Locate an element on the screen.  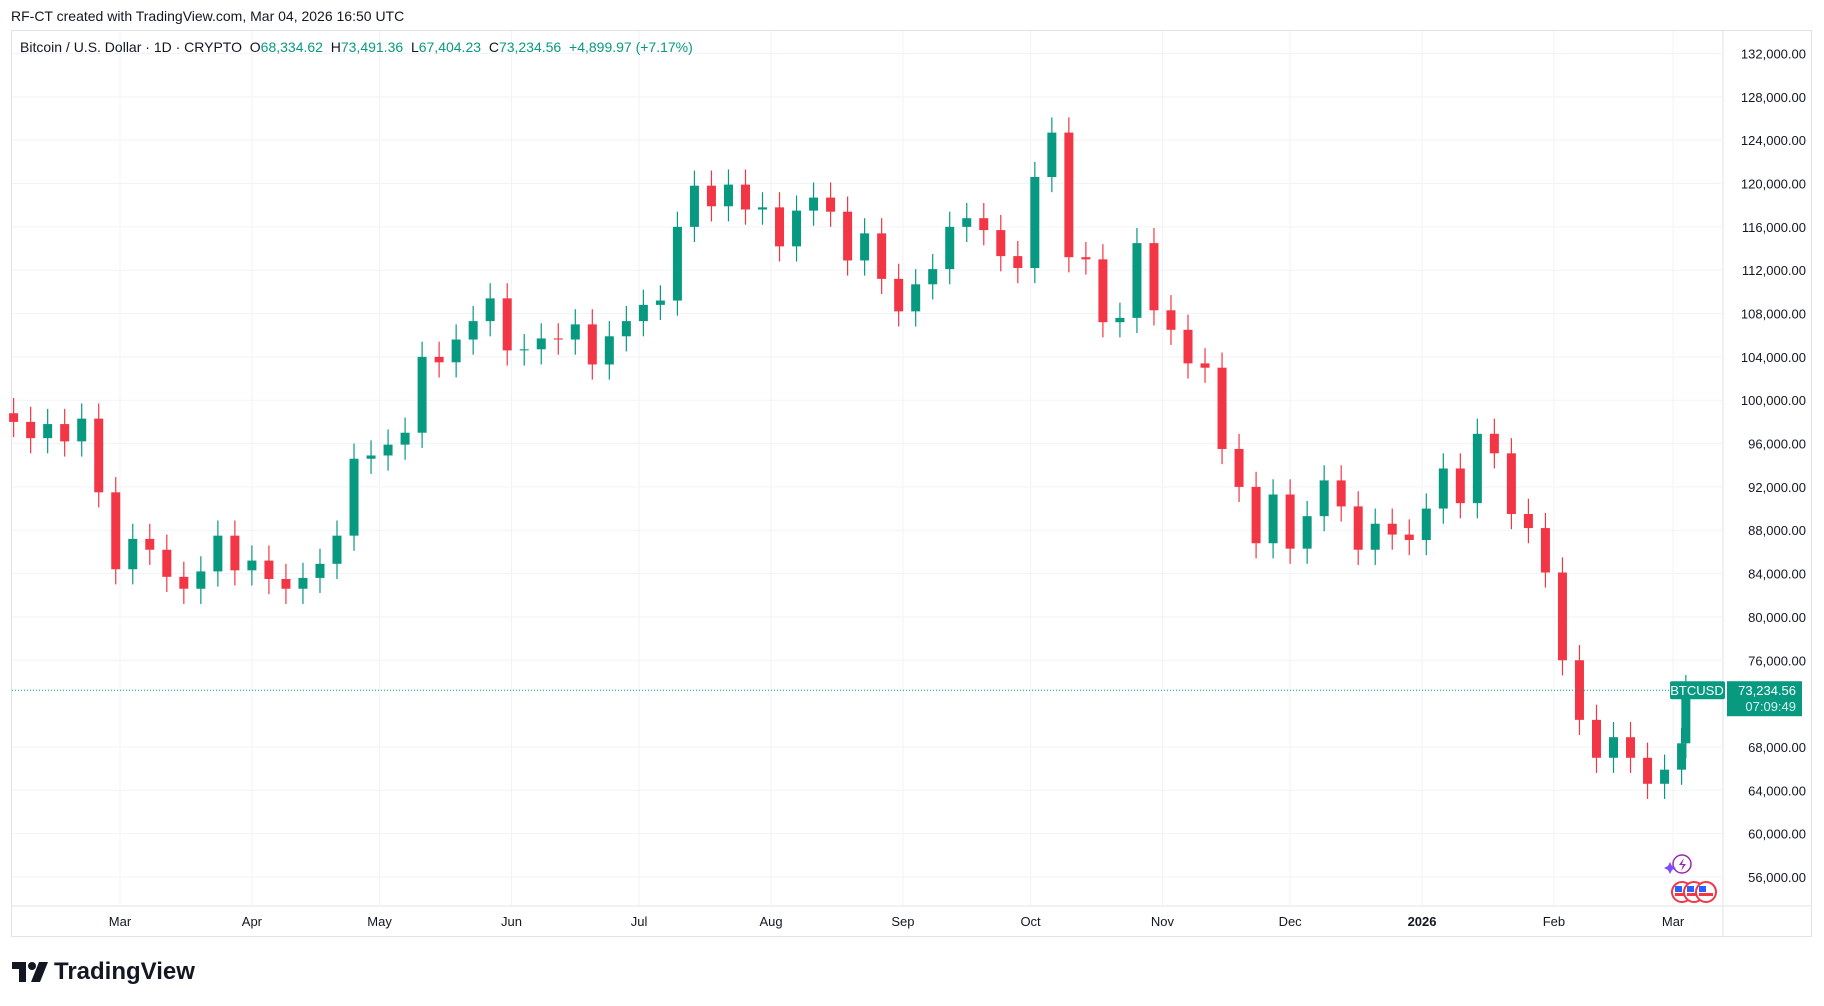
open-value: 68,334.62 is located at coordinates (291, 47).